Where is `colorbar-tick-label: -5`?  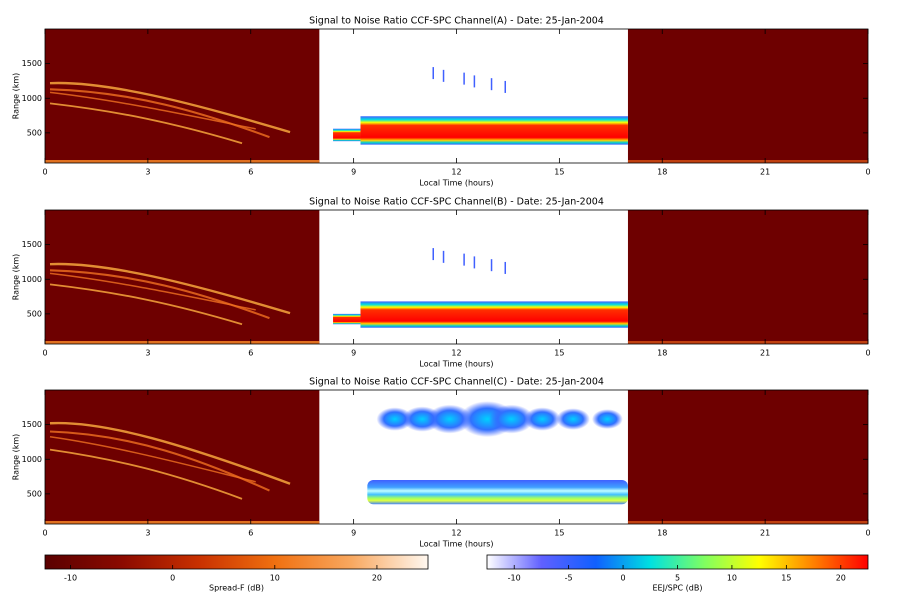
colorbar-tick-label: -5 is located at coordinates (569, 578).